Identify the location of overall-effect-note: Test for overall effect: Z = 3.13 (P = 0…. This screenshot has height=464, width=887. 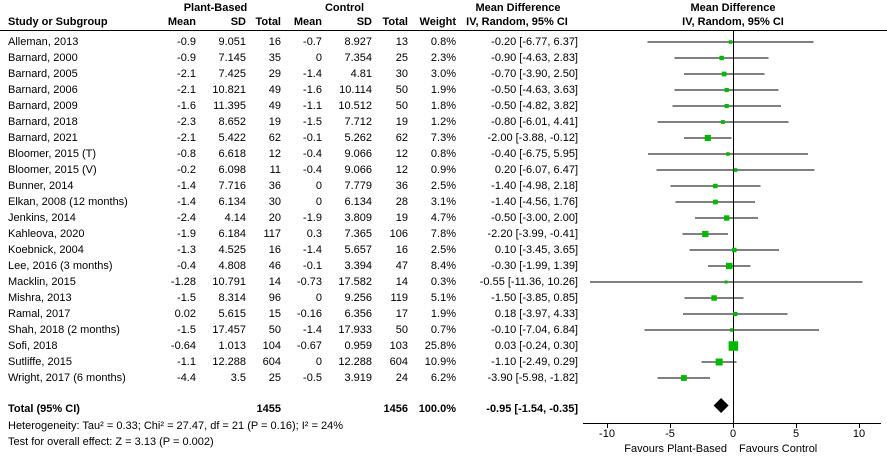
(111, 442).